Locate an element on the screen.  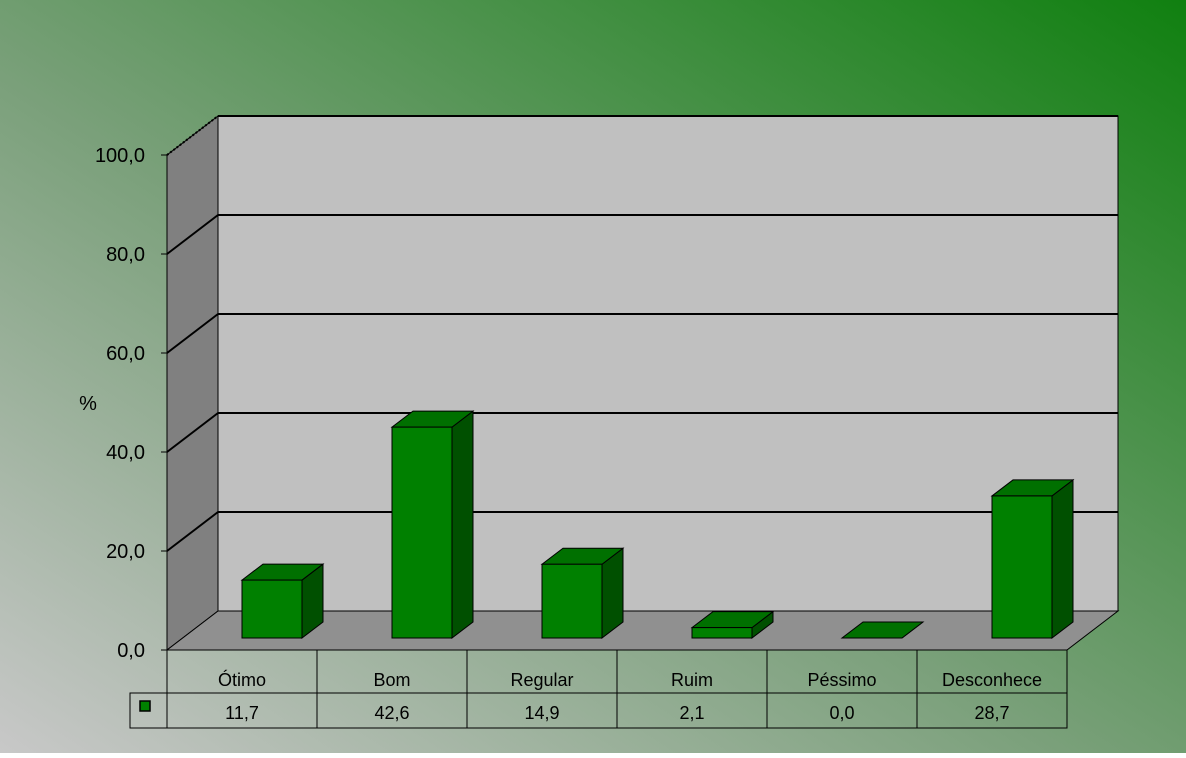
y-tick-label: 0,0 is located at coordinates (131, 651).